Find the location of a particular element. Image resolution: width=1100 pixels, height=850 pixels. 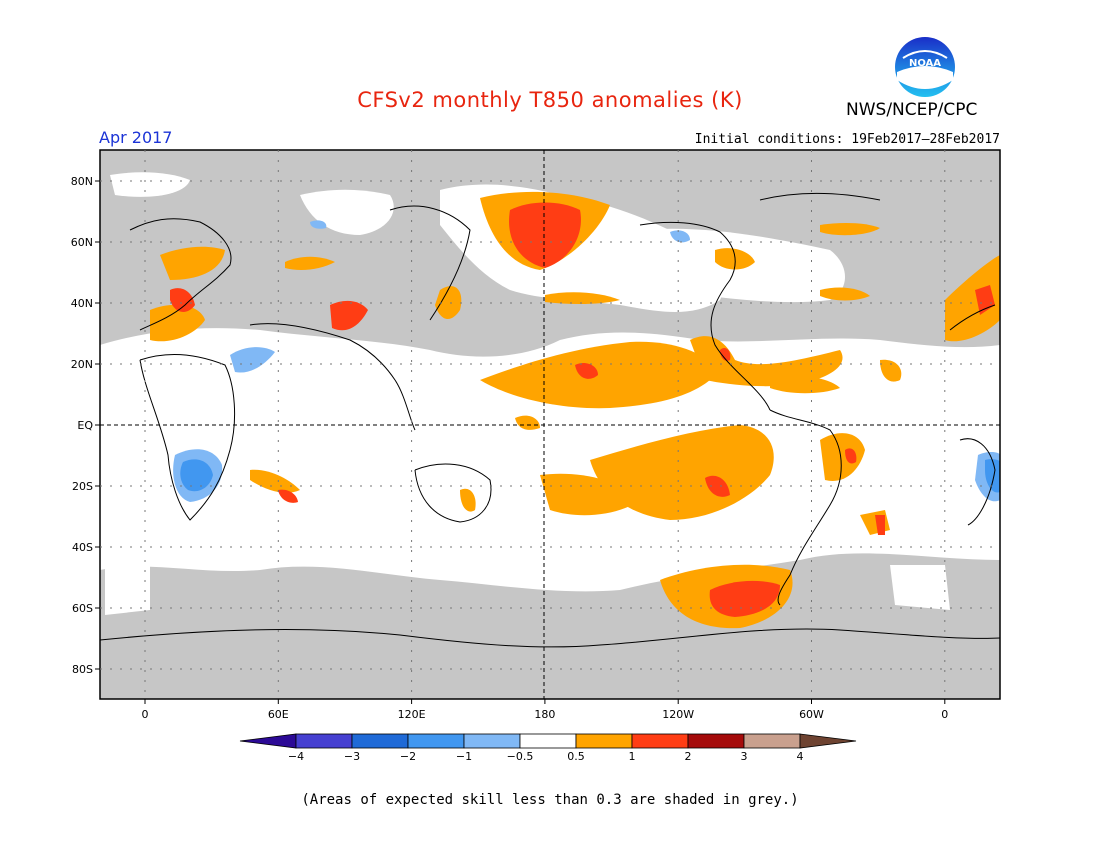

lon-tick-label: 120E is located at coordinates (412, 714).